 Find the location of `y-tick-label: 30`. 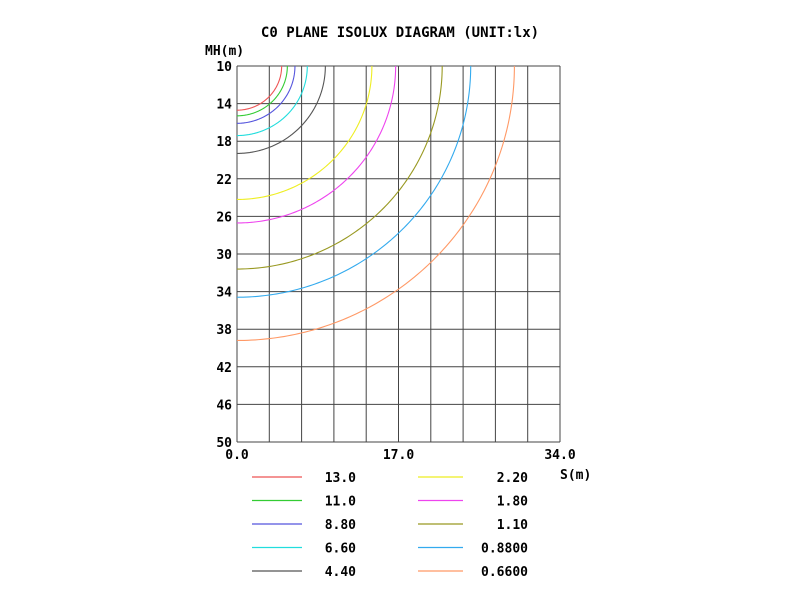

y-tick-label: 30 is located at coordinates (224, 255).